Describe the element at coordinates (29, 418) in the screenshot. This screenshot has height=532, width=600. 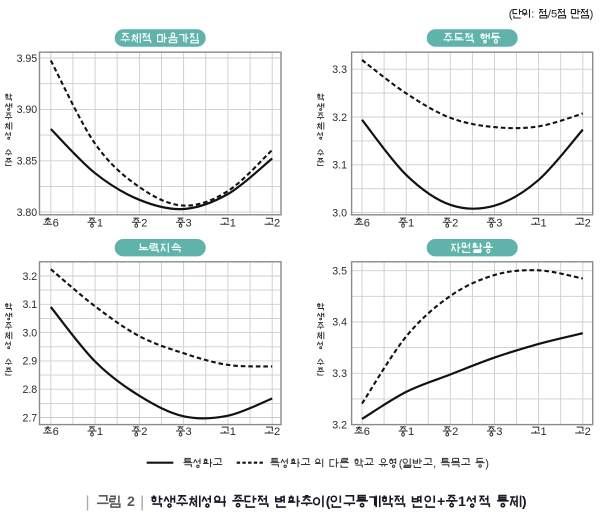
I see `svg-text: 2.7` at that location.